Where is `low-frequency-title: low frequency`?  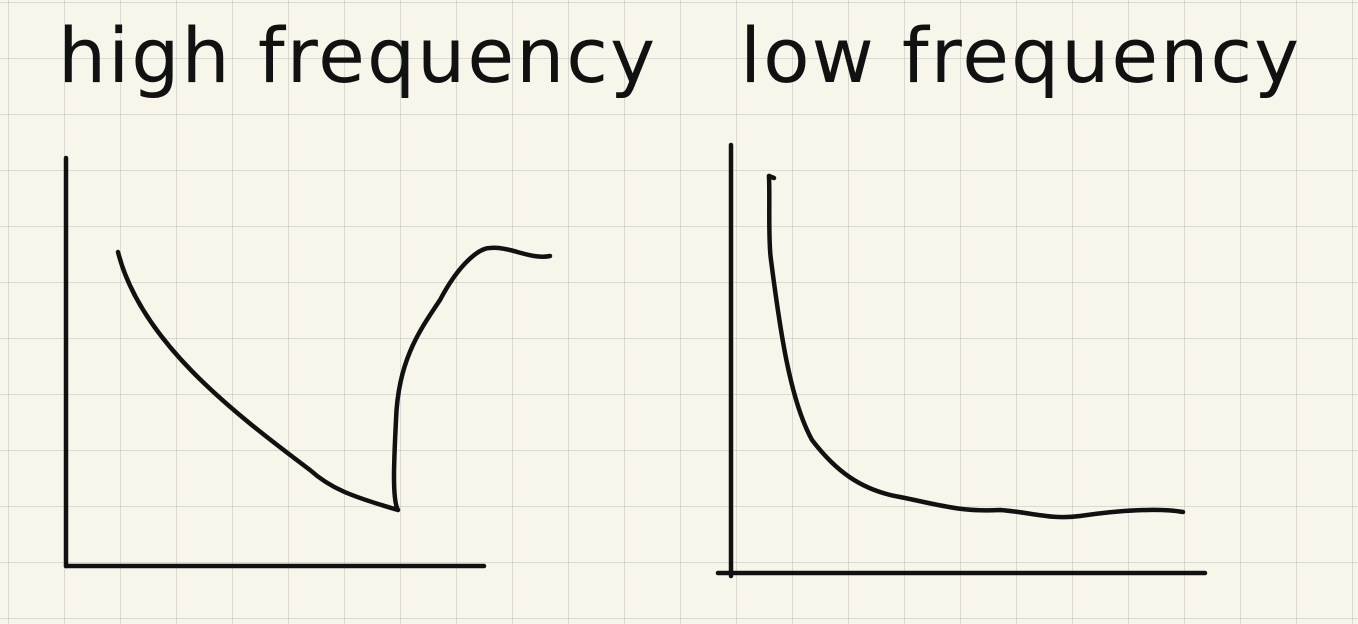
low-frequency-title: low frequency is located at coordinates (1021, 55).